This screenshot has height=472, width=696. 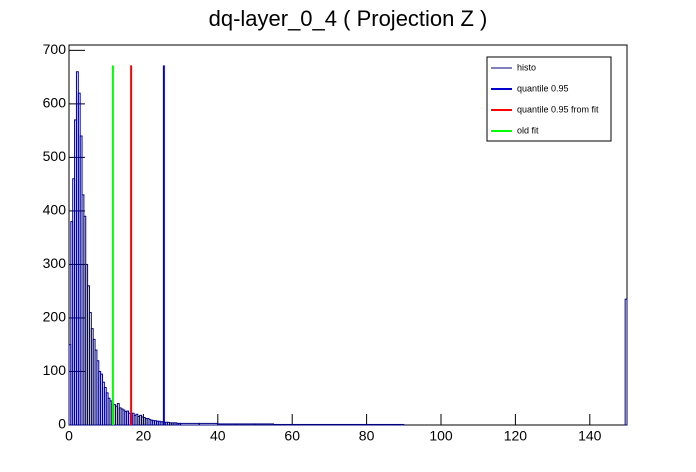 What do you see at coordinates (69, 436) in the screenshot?
I see `x-tick-label: 0` at bounding box center [69, 436].